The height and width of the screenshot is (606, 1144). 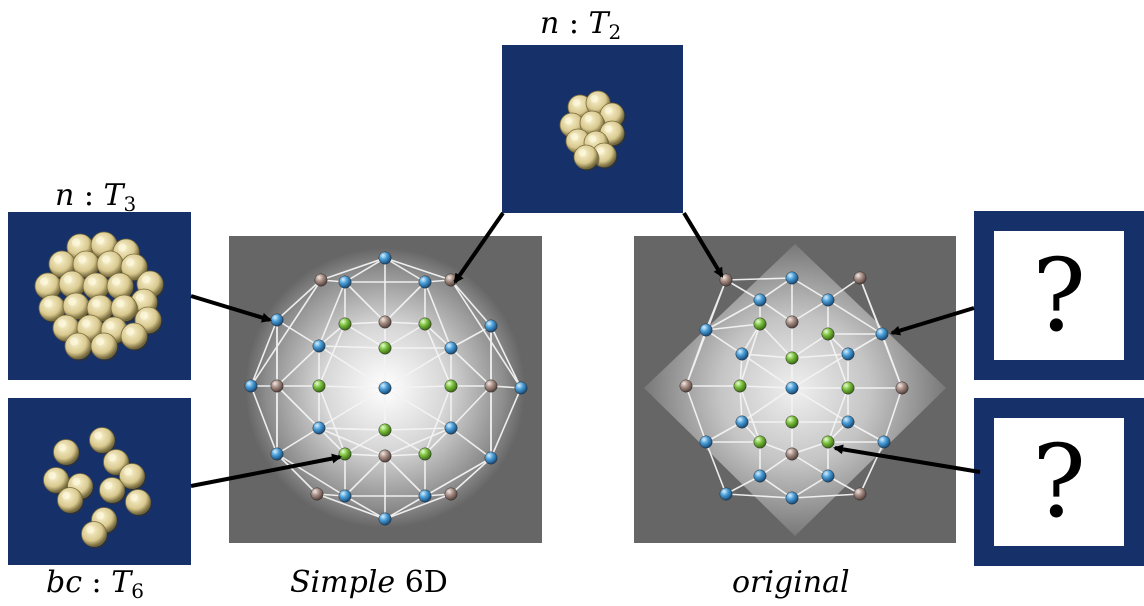 I want to click on label-left-bottom-sub: 6, so click(x=137, y=591).